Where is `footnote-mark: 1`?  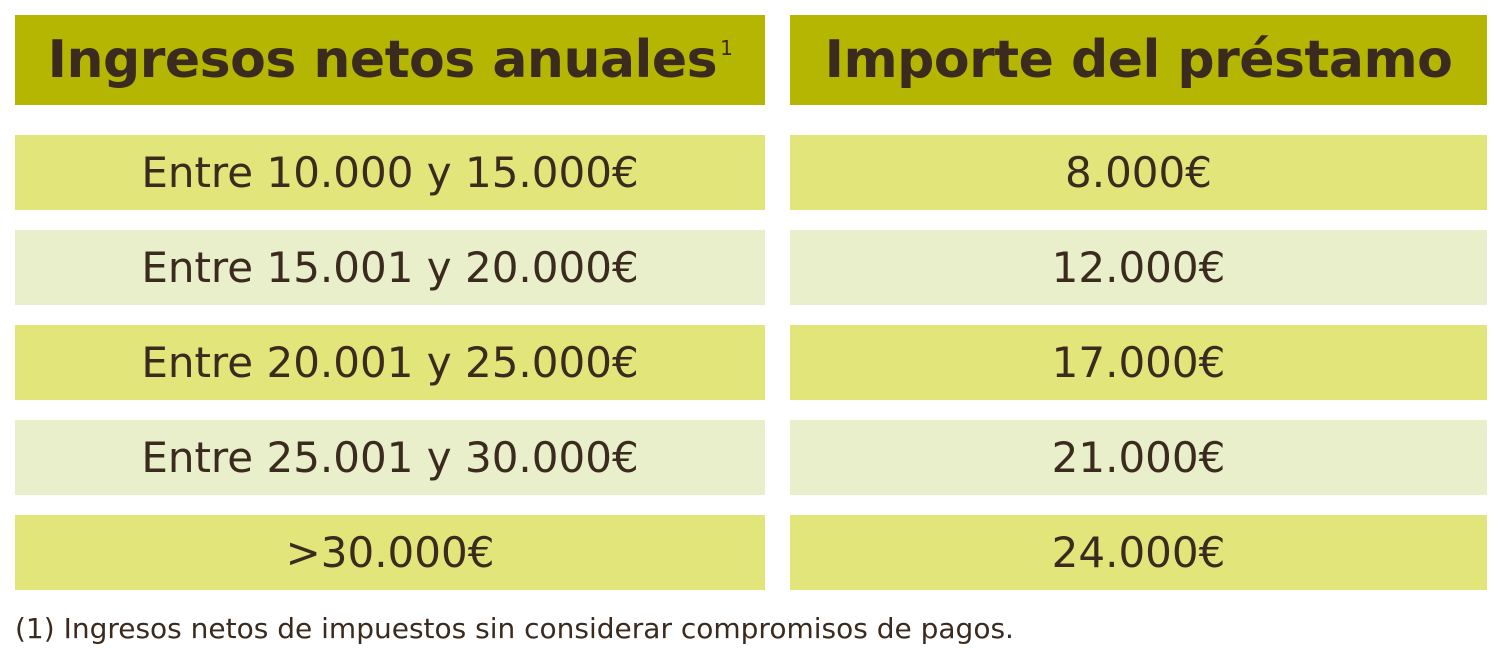
footnote-mark: 1 is located at coordinates (726, 48).